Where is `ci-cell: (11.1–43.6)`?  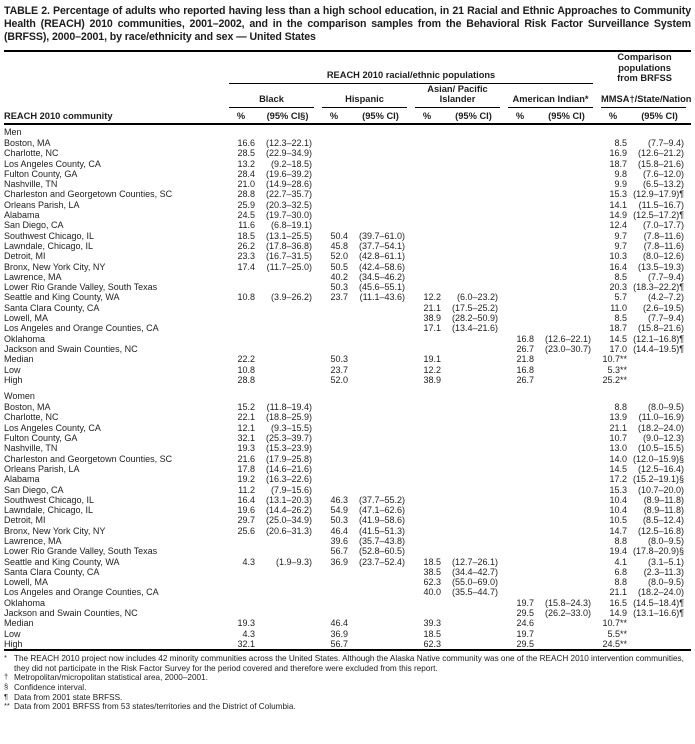
ci-cell: (11.1–43.6) is located at coordinates (382, 297).